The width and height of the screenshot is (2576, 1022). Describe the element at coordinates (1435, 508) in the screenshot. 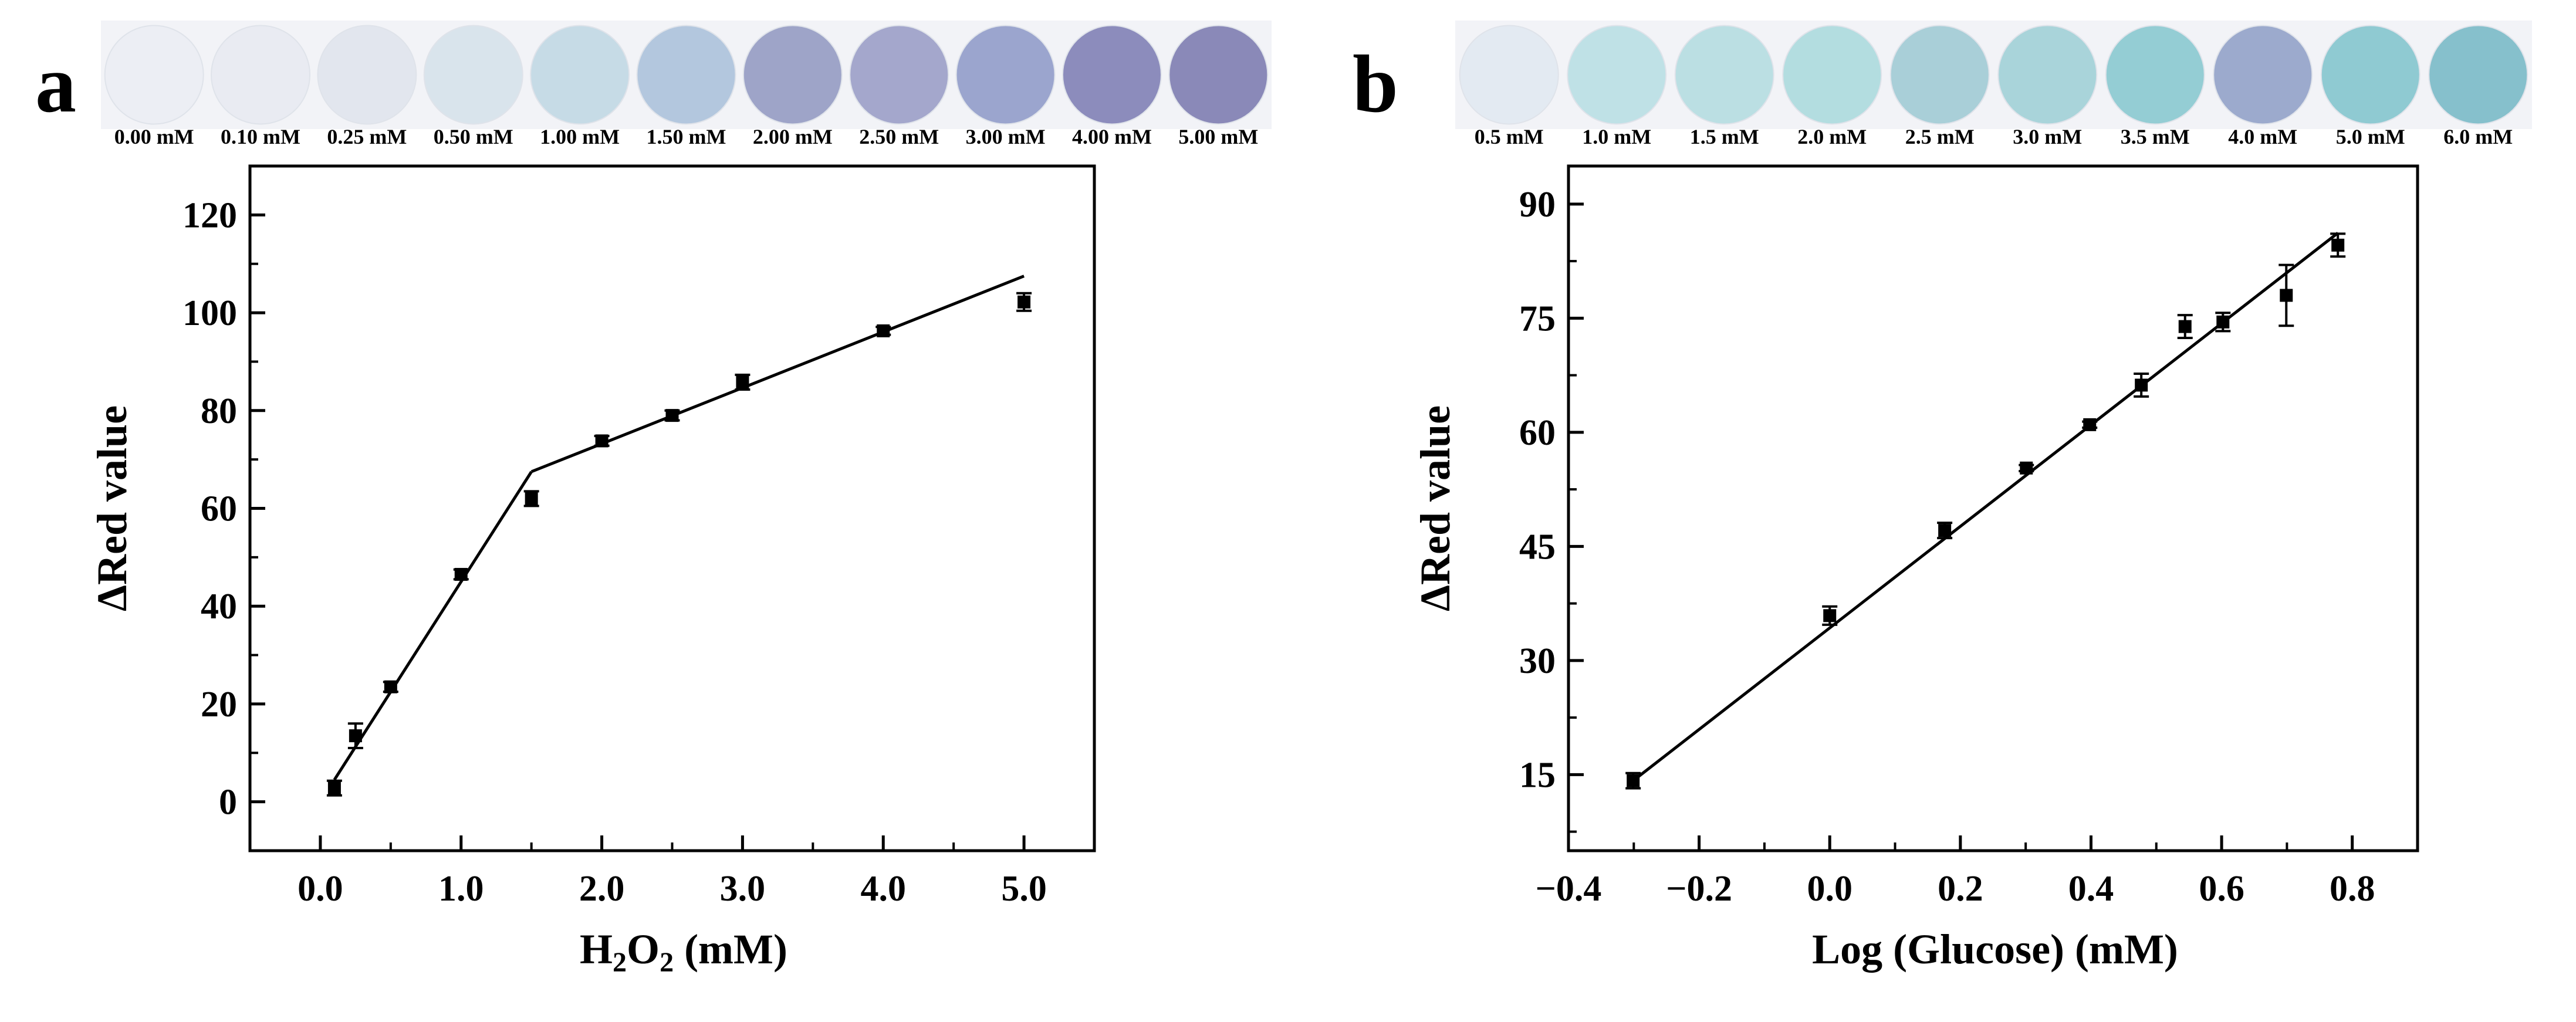

I see `panel-b-y-axis-title: ΔRed value` at that location.